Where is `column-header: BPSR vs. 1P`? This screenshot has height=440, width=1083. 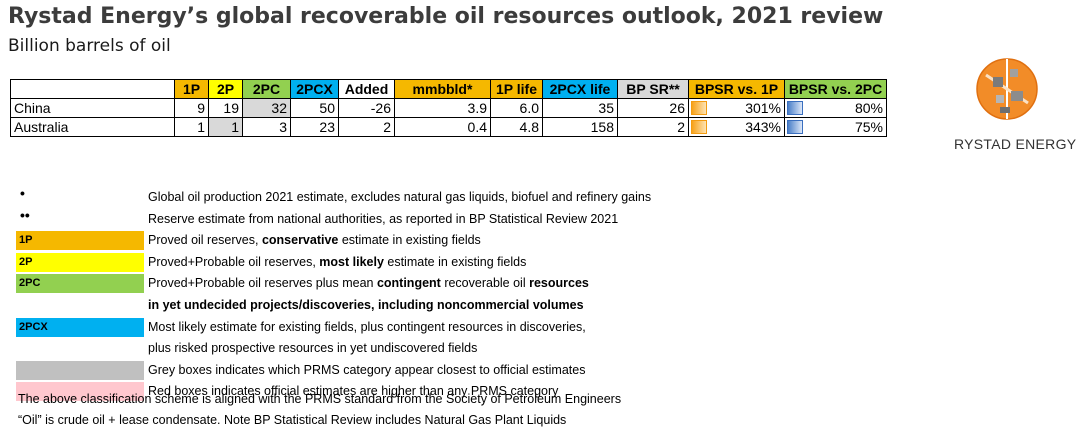 column-header: BPSR vs. 1P is located at coordinates (736, 89).